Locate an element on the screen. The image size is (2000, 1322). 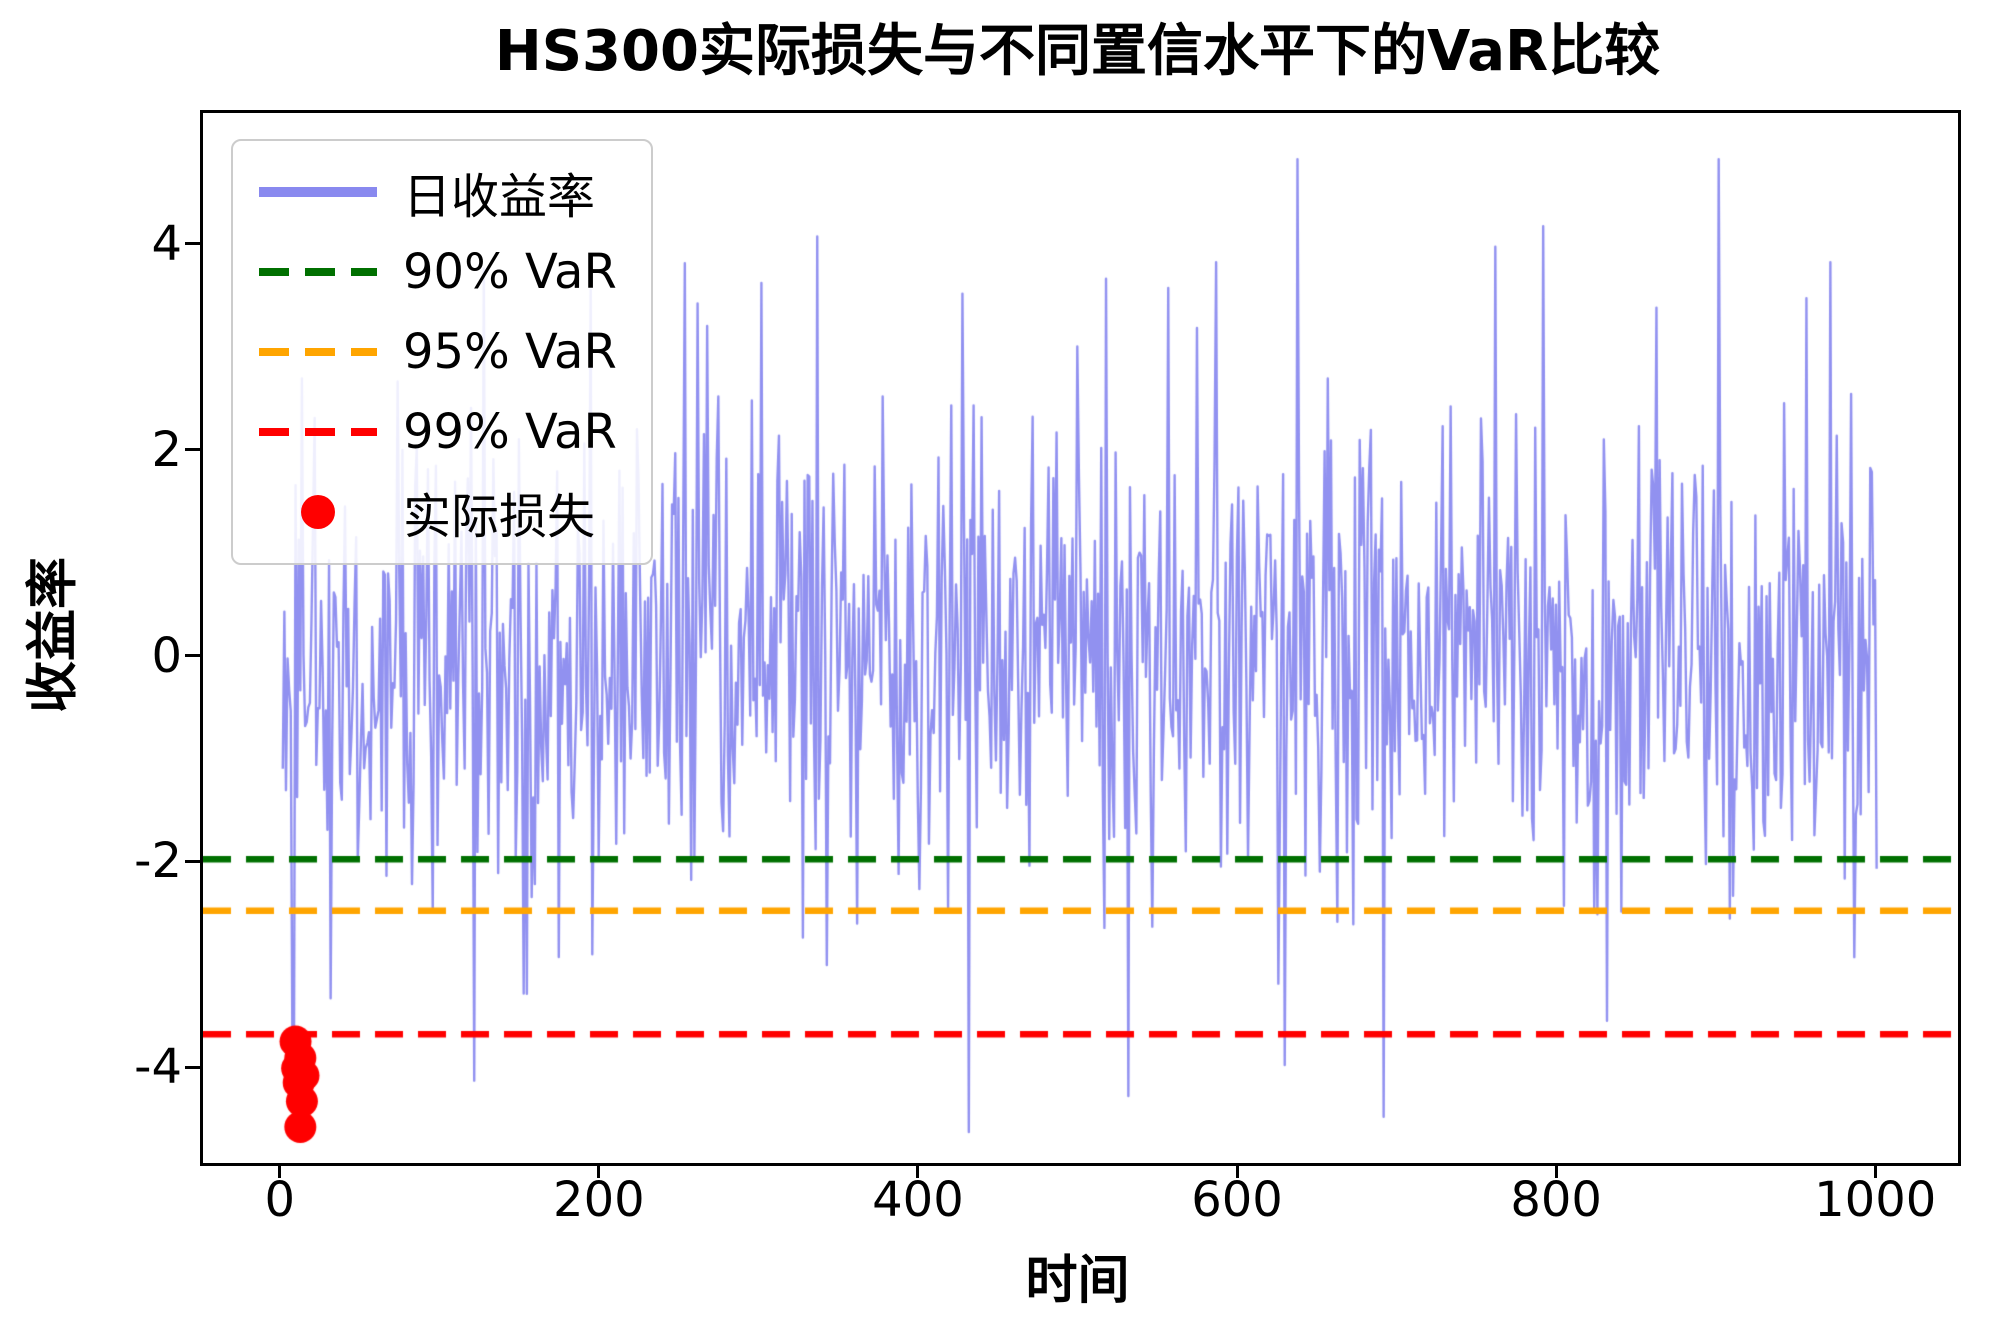
chart-title: HS300实际损失与不同置信水平下的VaR比较 is located at coordinates (1077, 51).